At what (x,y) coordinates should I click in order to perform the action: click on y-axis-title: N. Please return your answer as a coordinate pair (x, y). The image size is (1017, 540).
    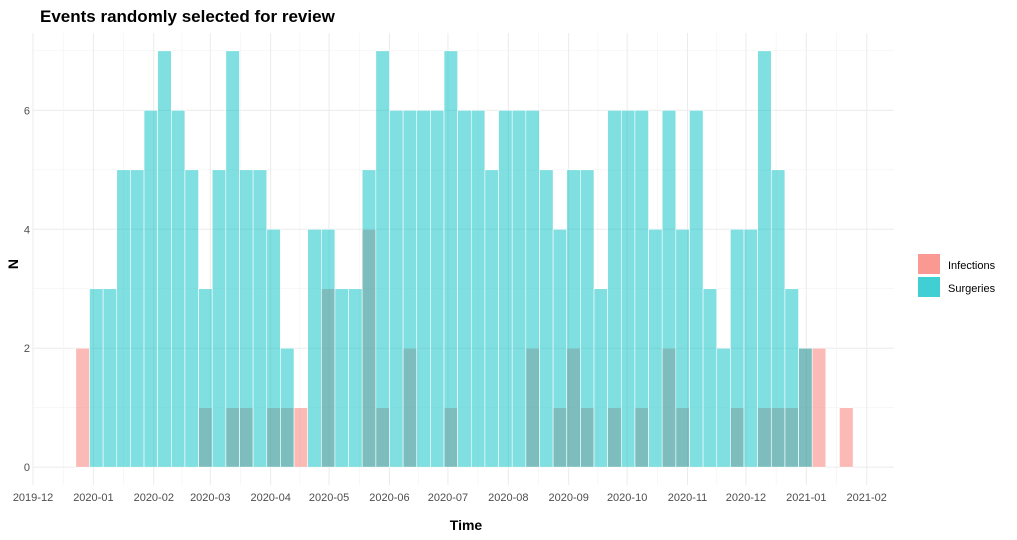
    Looking at the image, I should click on (13, 264).